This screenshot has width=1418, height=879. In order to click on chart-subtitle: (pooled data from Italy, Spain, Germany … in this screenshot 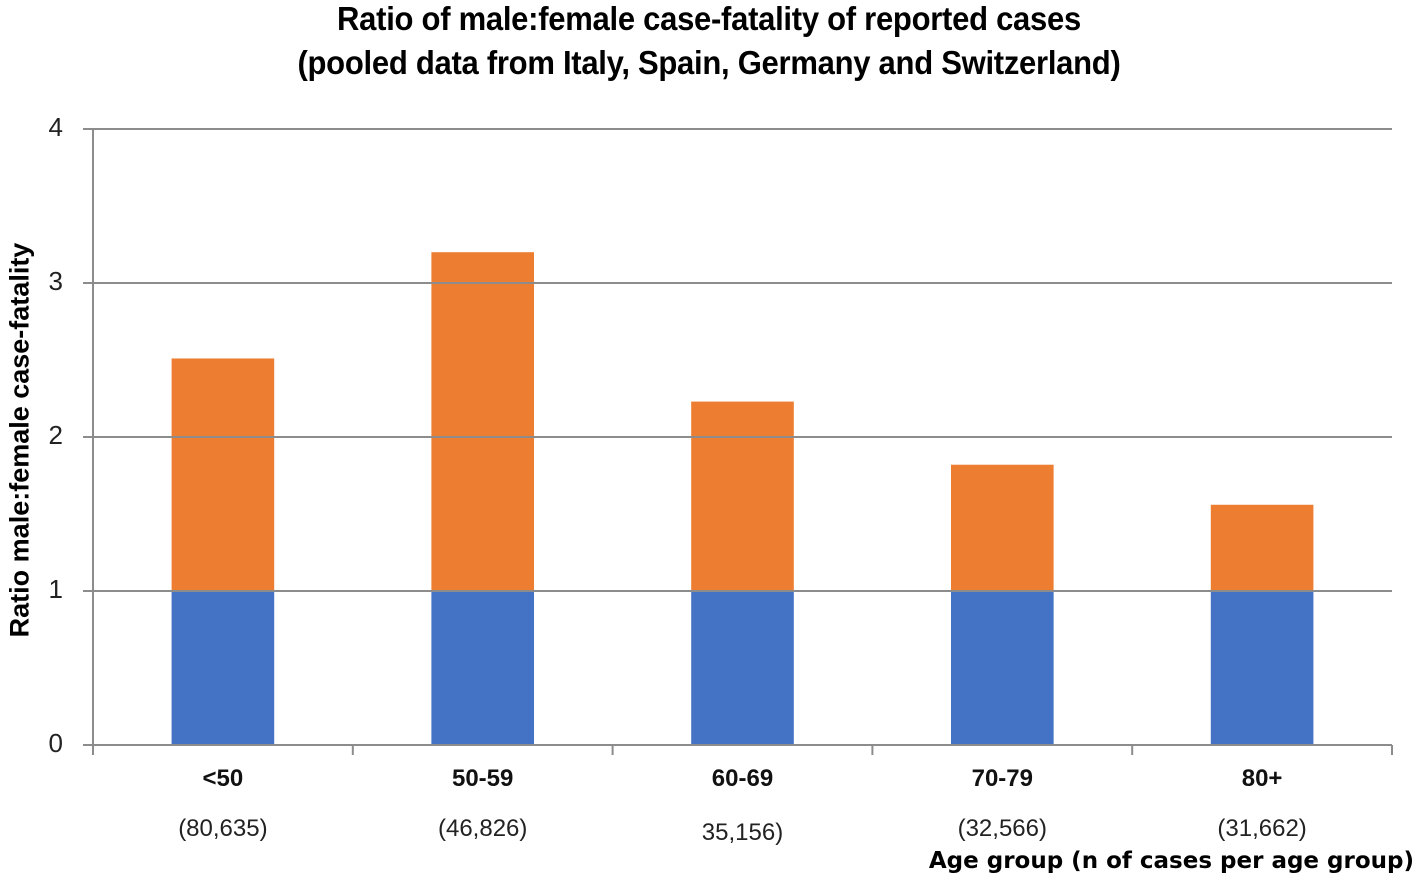, I will do `click(709, 62)`.